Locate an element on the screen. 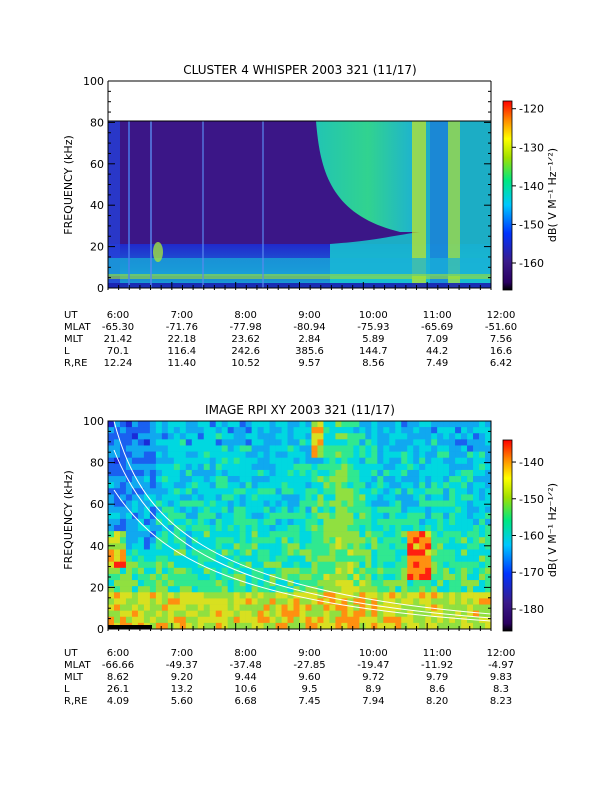 This screenshot has width=600, height=800. ephemeris-value: 11:00 is located at coordinates (437, 653).